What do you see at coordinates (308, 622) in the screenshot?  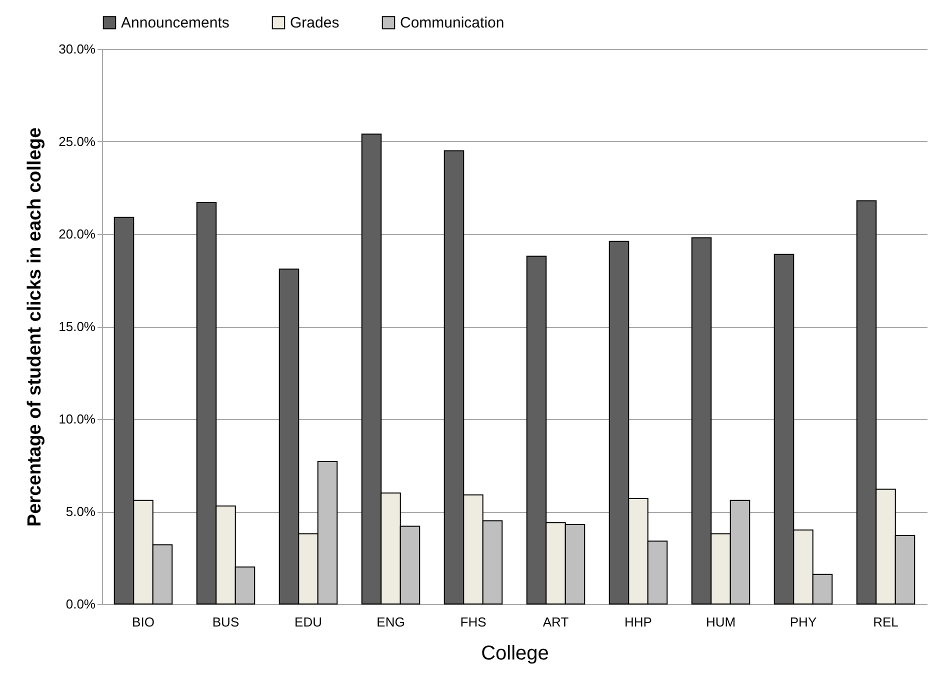 I see `x-tick-label: EDU` at bounding box center [308, 622].